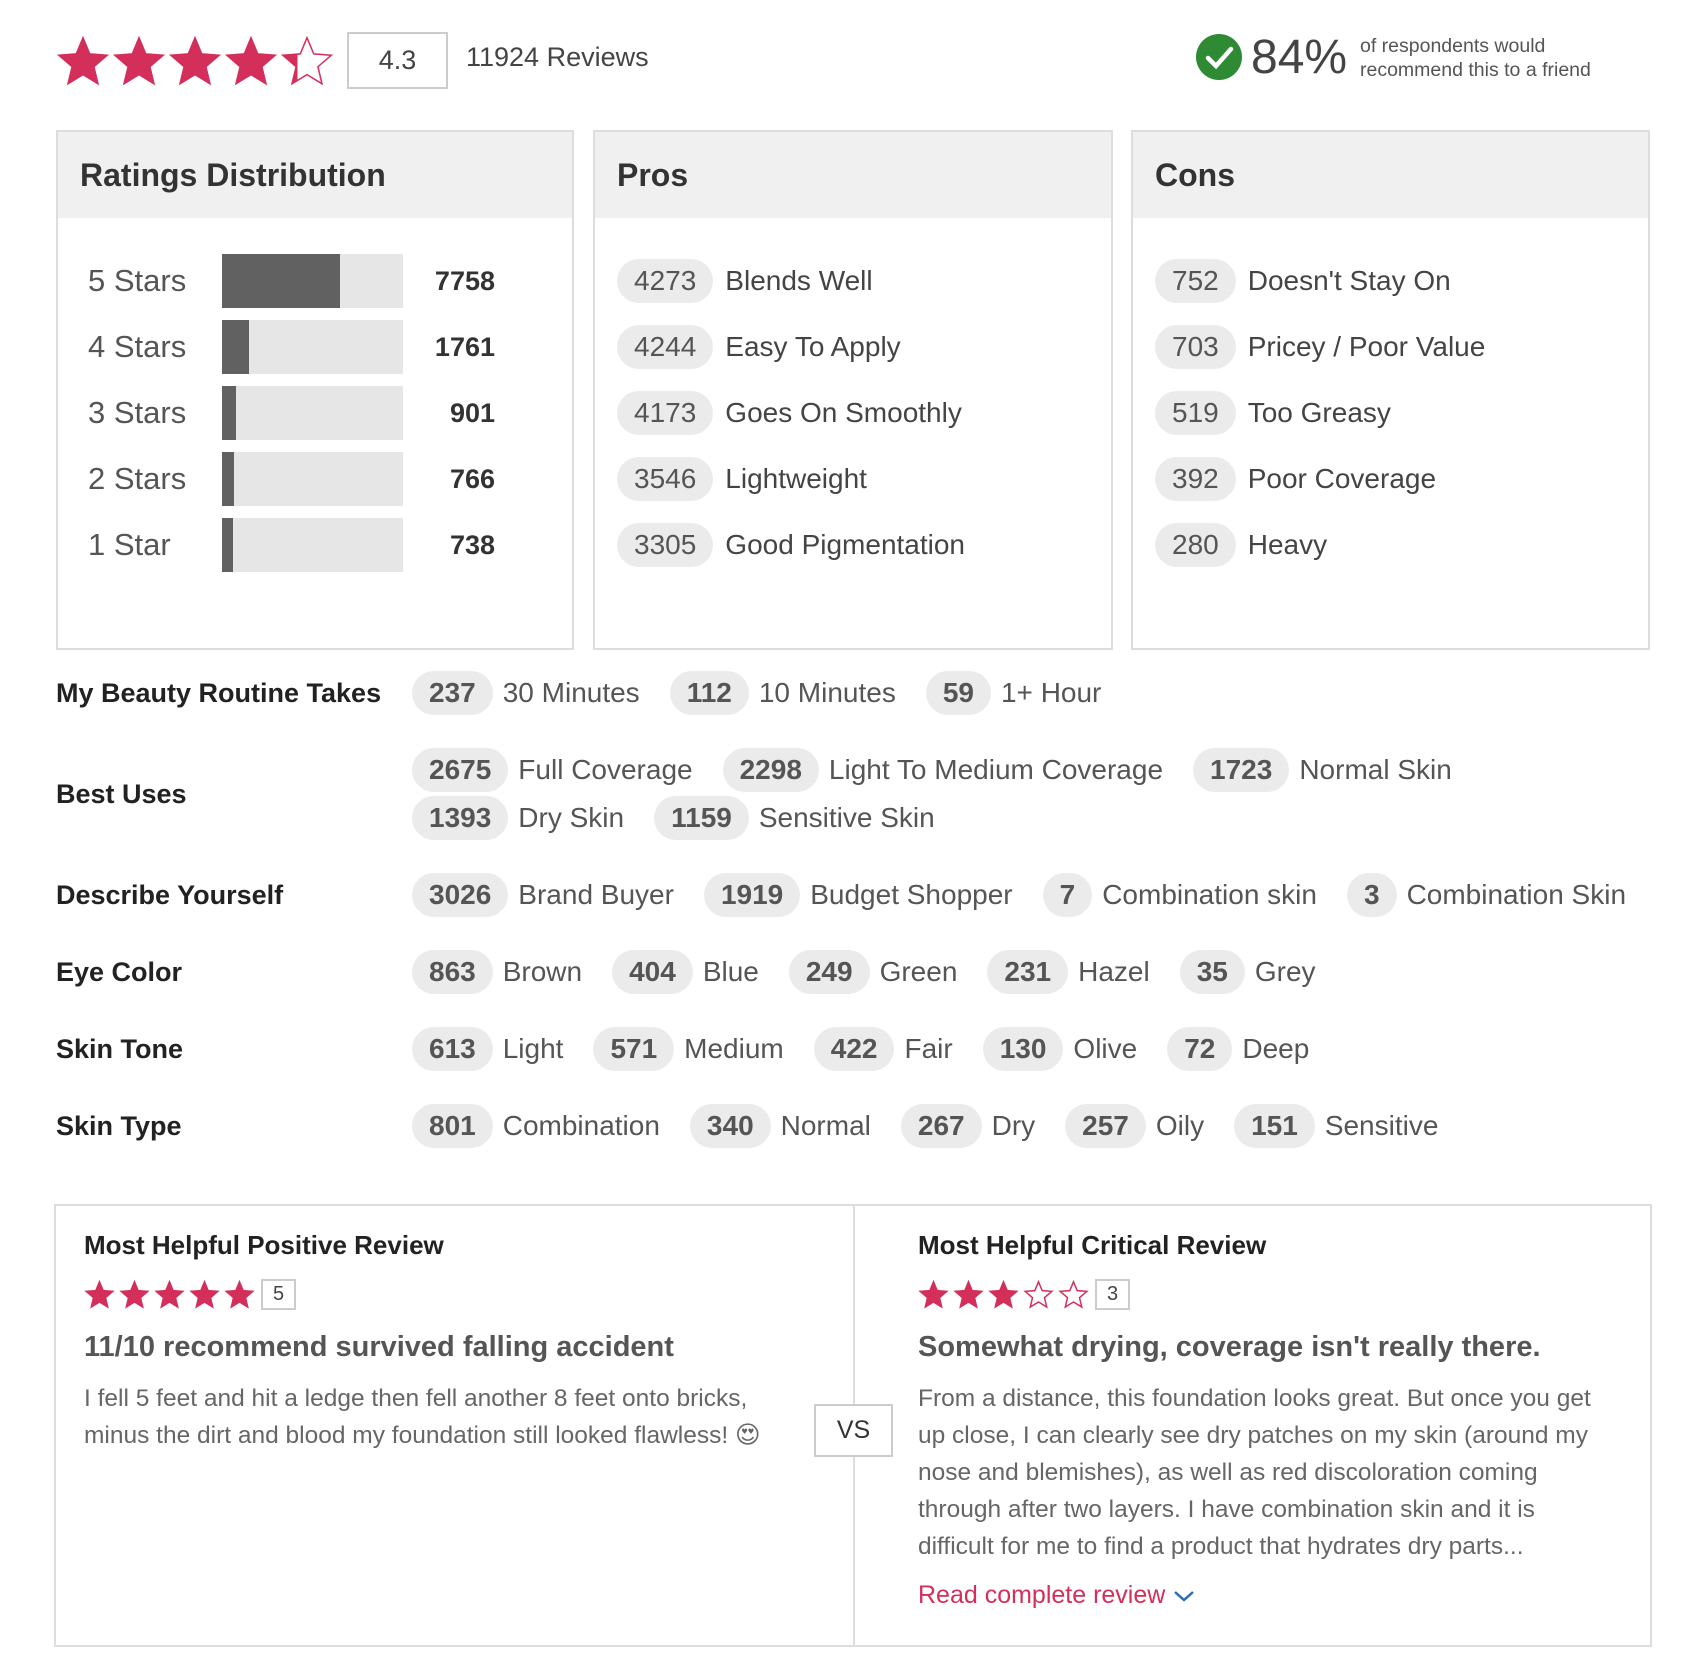  What do you see at coordinates (1381, 1125) in the screenshot?
I see `item-label: Sensitive` at bounding box center [1381, 1125].